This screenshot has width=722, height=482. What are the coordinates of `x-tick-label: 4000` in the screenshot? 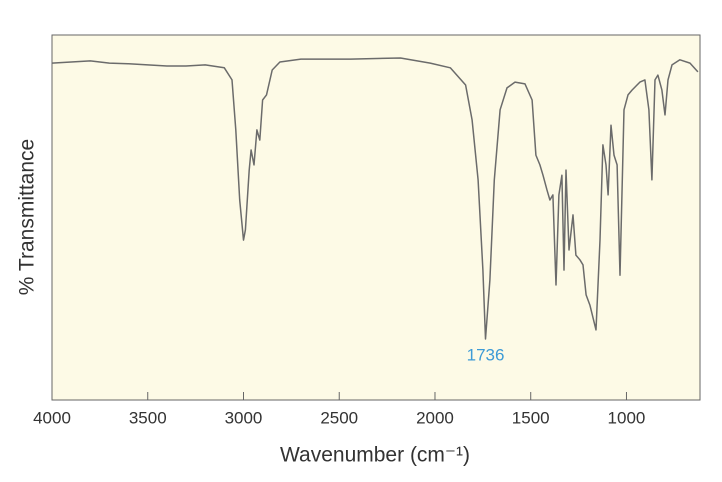 It's located at (52, 417).